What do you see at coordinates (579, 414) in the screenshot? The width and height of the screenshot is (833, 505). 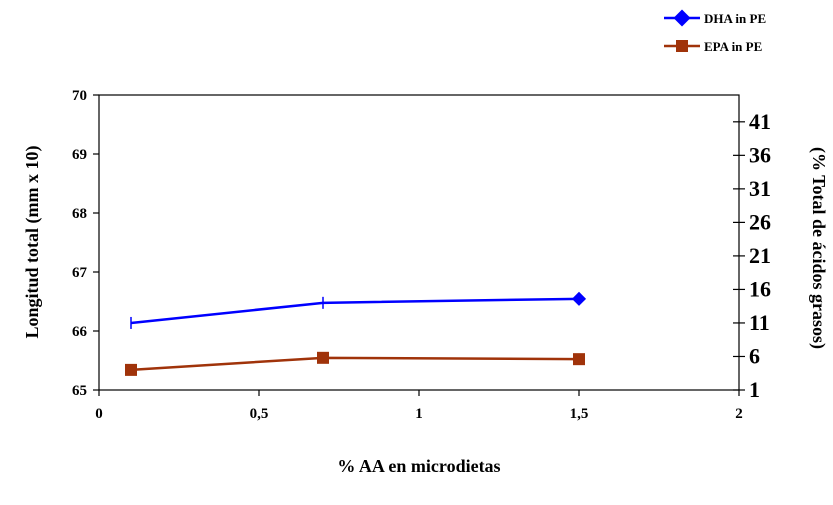 I see `x-tick-label: 1,5` at bounding box center [579, 414].